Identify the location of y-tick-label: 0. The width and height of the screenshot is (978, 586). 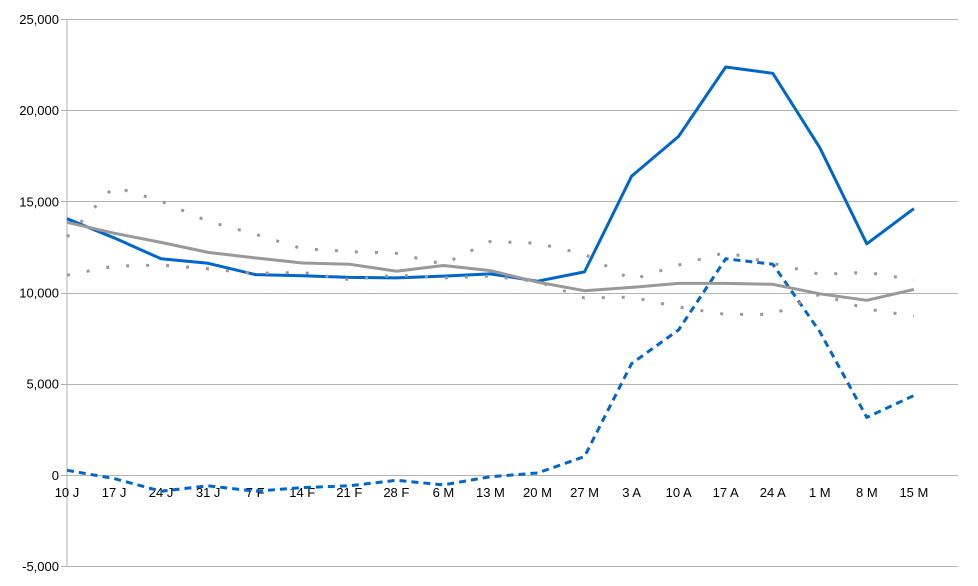
(55, 475).